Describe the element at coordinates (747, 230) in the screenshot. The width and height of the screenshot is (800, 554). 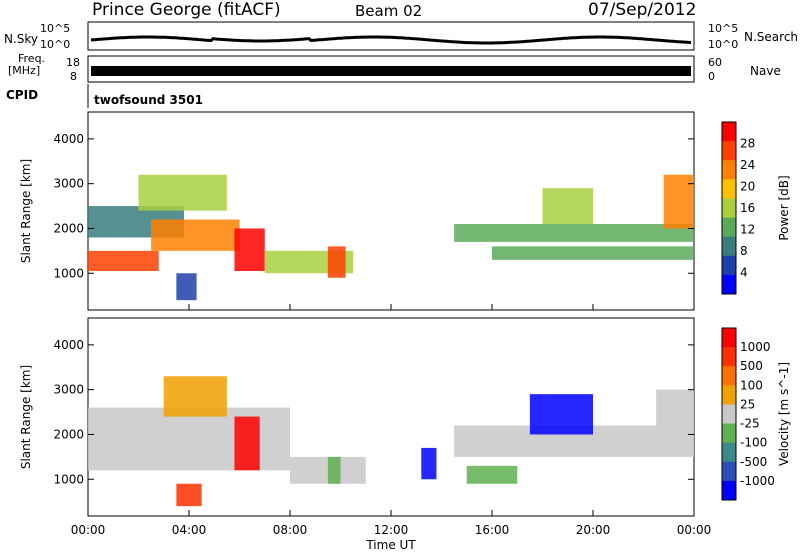
I see `colorbar-tick-label: 12` at that location.